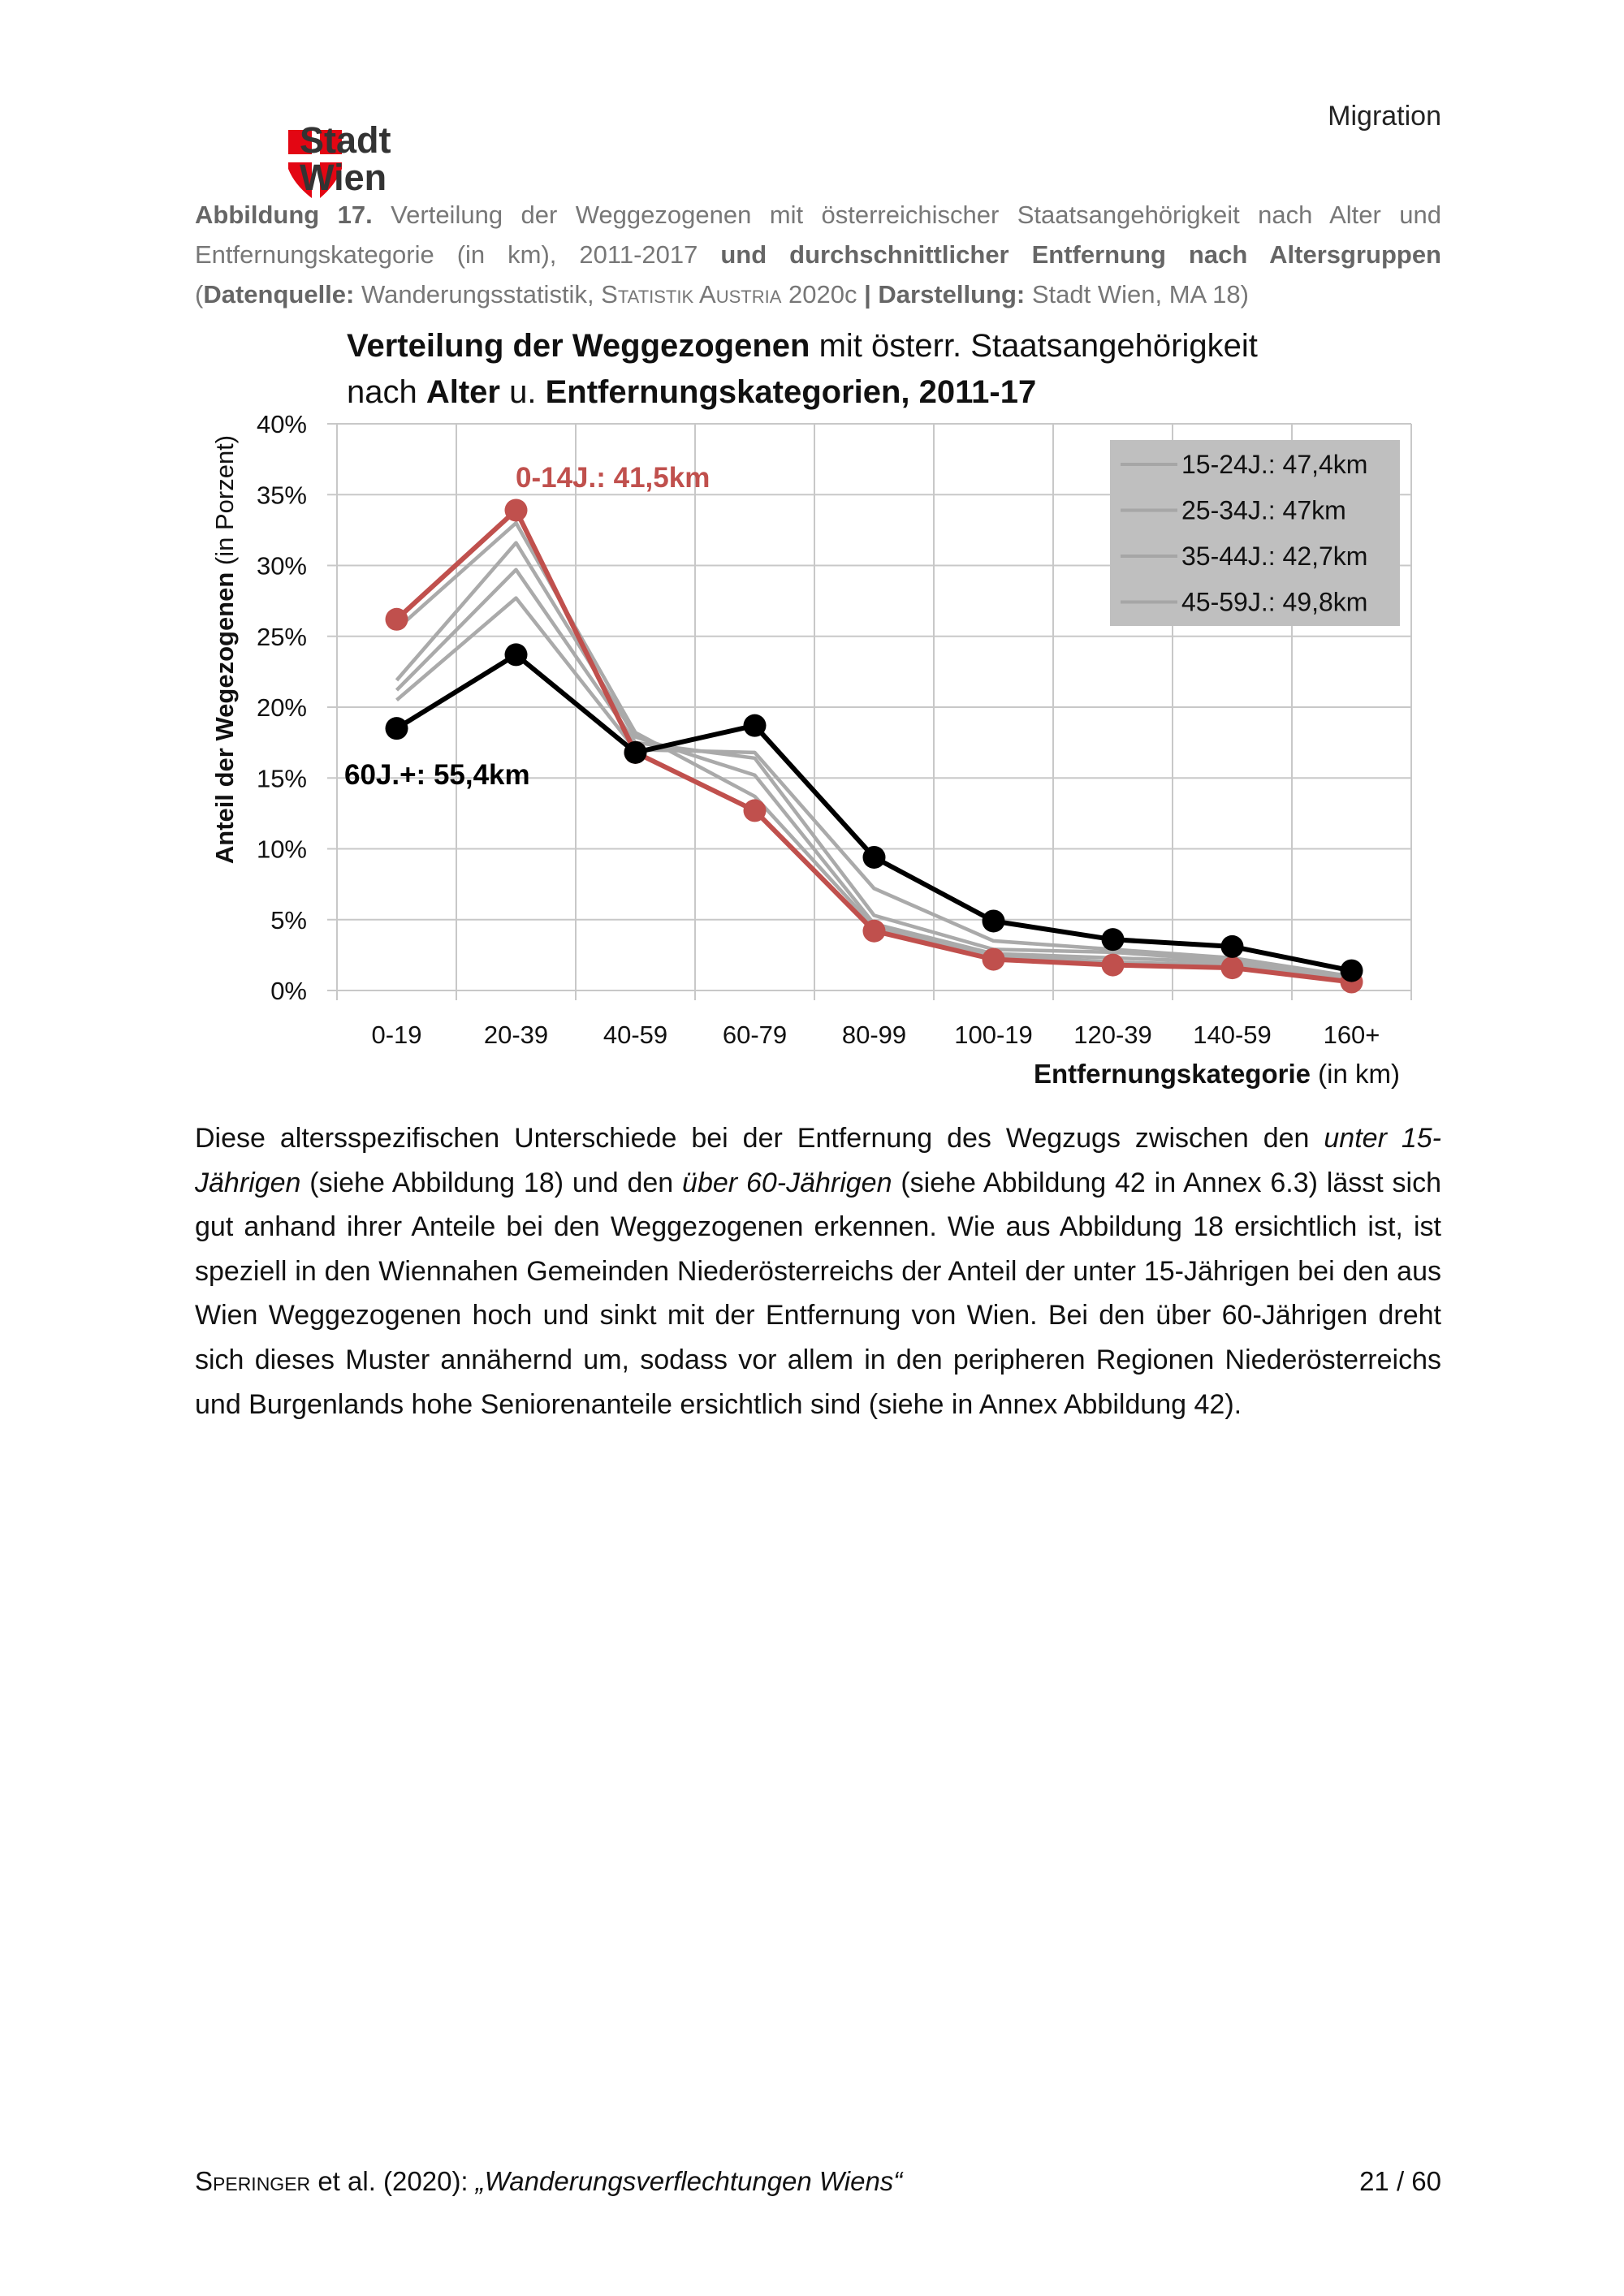 This screenshot has width=1624, height=2296. I want to click on y-tick-label: 35%, so click(282, 495).